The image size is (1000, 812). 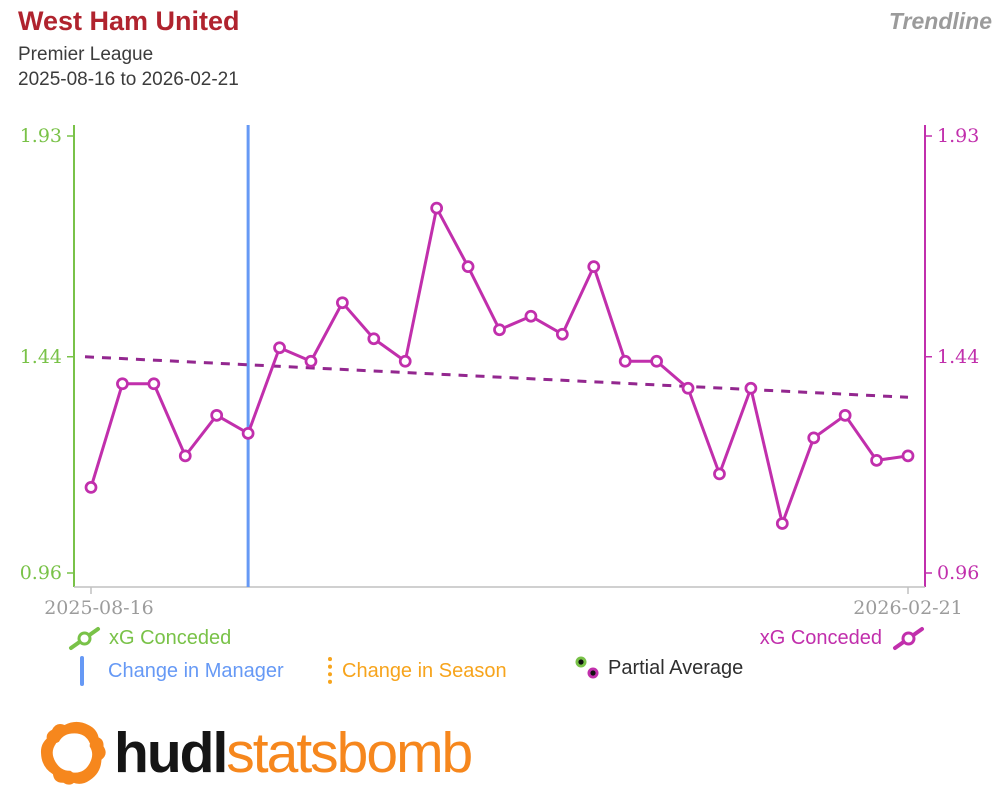 What do you see at coordinates (99, 608) in the screenshot?
I see `x-tick-label: 2025-08-16` at bounding box center [99, 608].